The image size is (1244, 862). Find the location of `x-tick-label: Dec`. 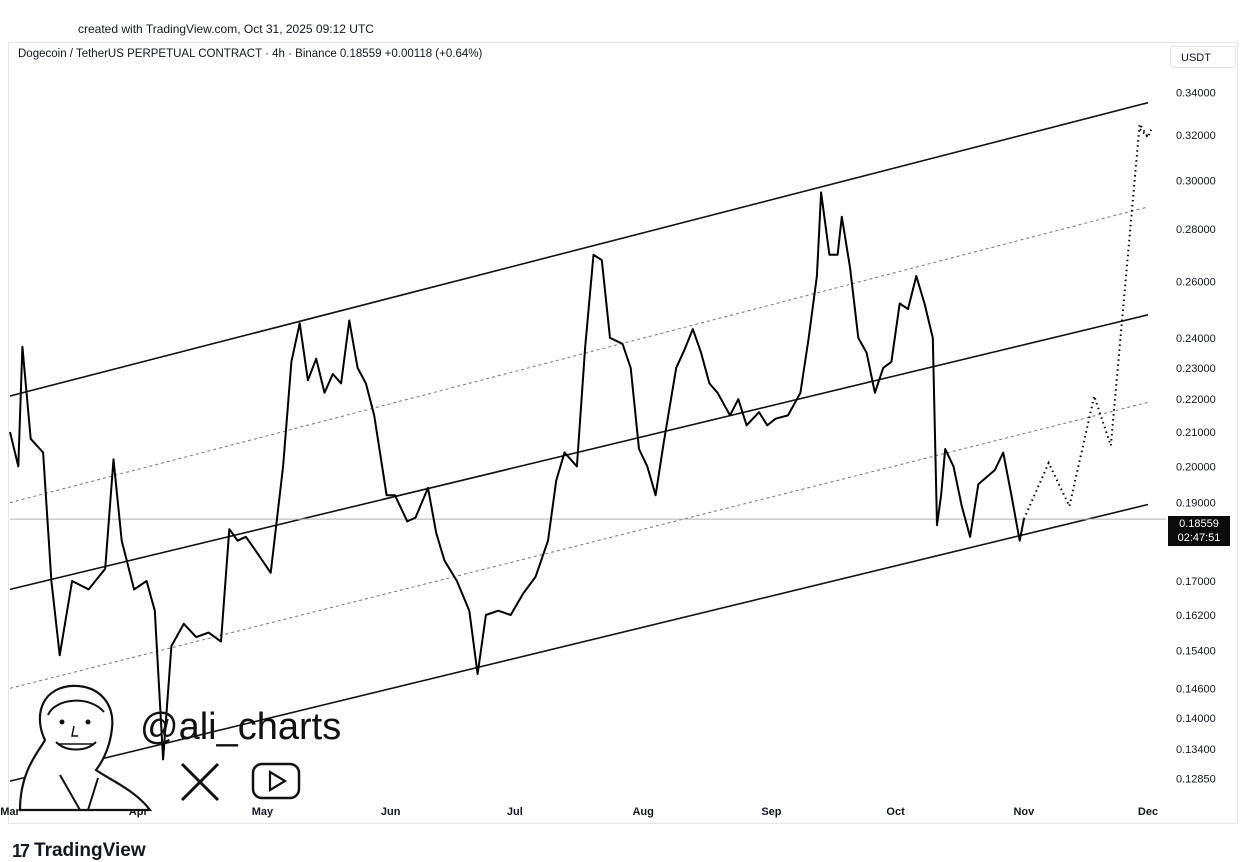

x-tick-label: Dec is located at coordinates (1148, 812).